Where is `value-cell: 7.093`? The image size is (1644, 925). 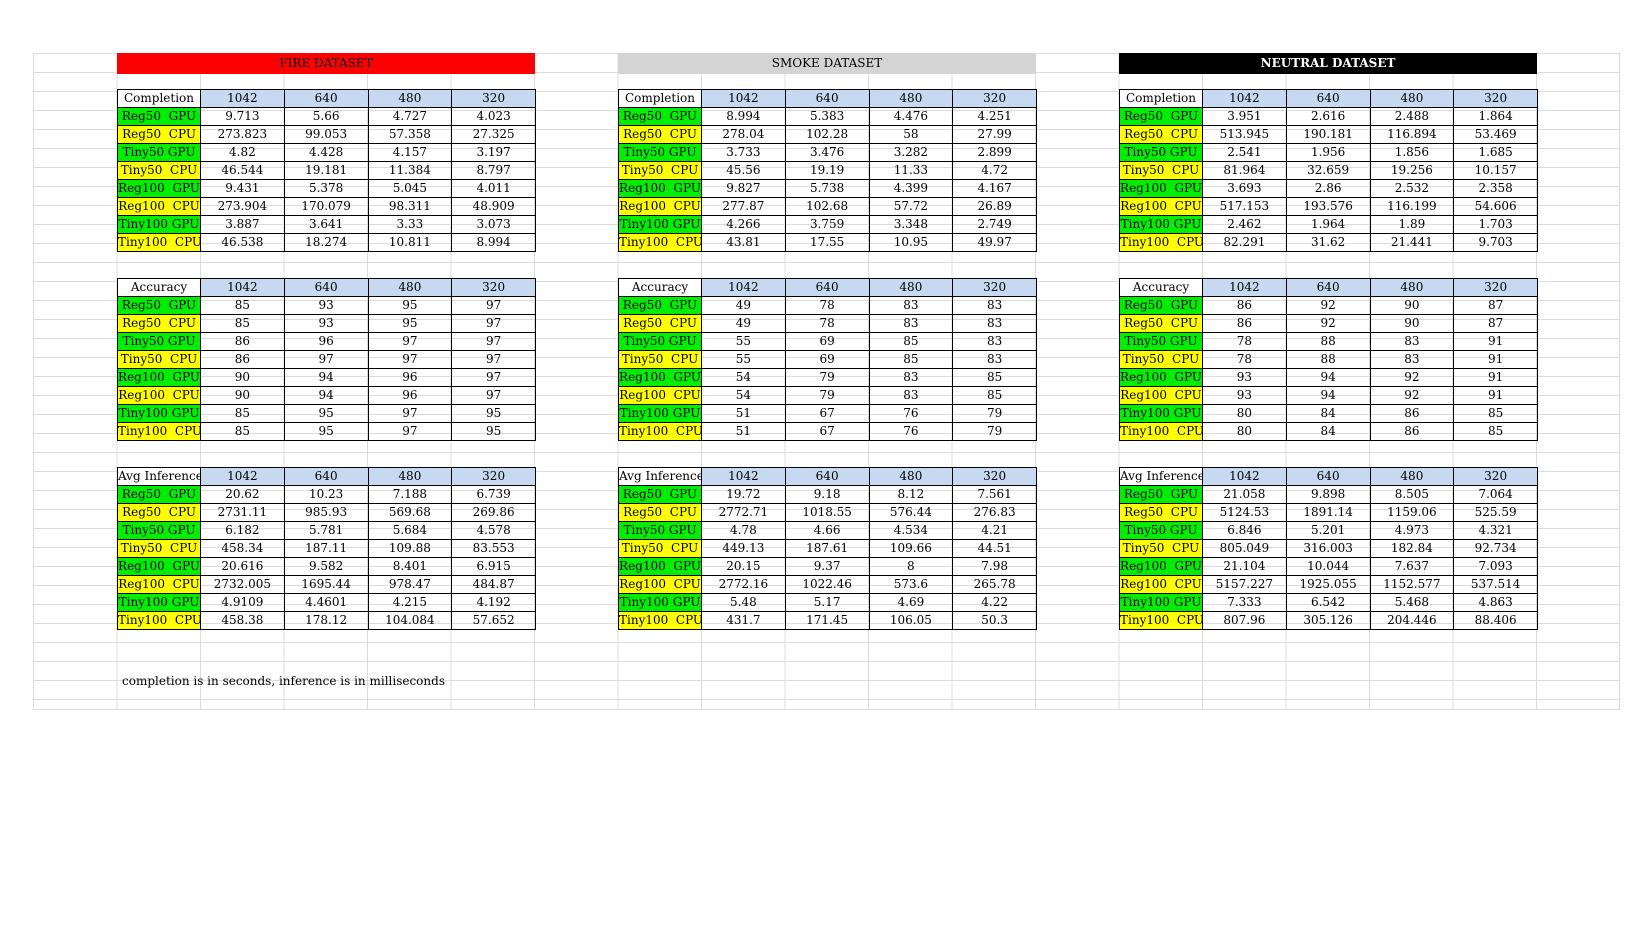 value-cell: 7.093 is located at coordinates (1495, 566).